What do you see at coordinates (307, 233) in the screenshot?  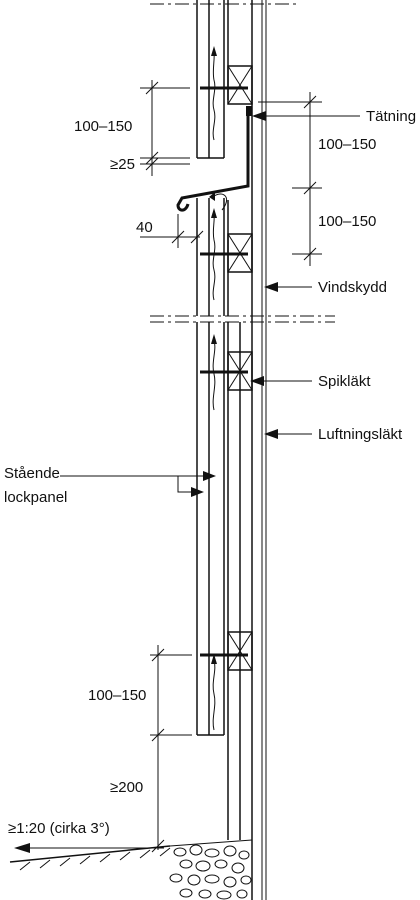 I see `dim-right-lower` at bounding box center [307, 233].